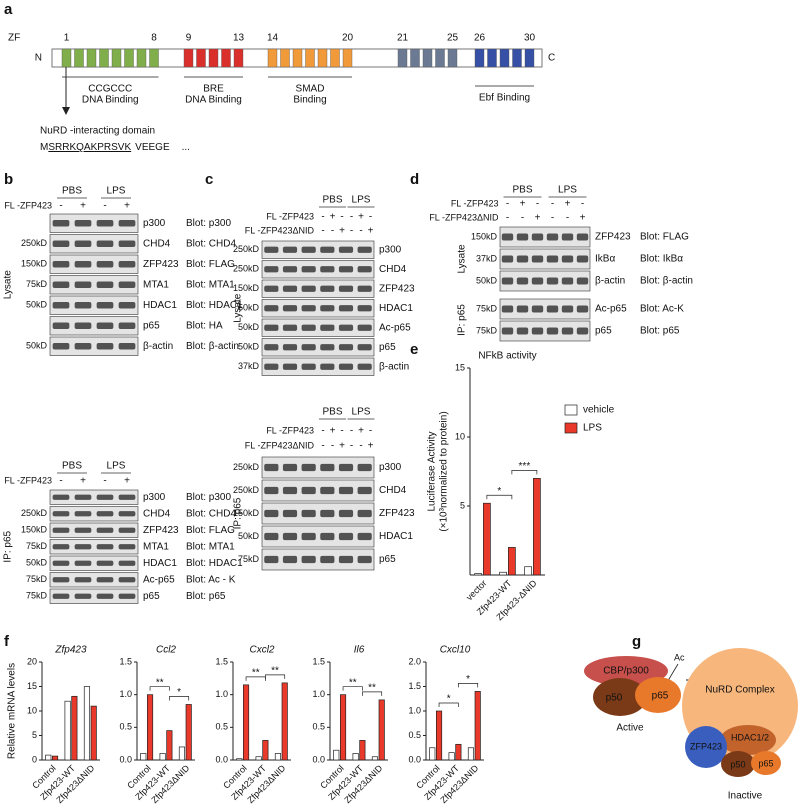  What do you see at coordinates (161, 530) in the screenshot?
I see `protein-label: ZFP423` at bounding box center [161, 530].